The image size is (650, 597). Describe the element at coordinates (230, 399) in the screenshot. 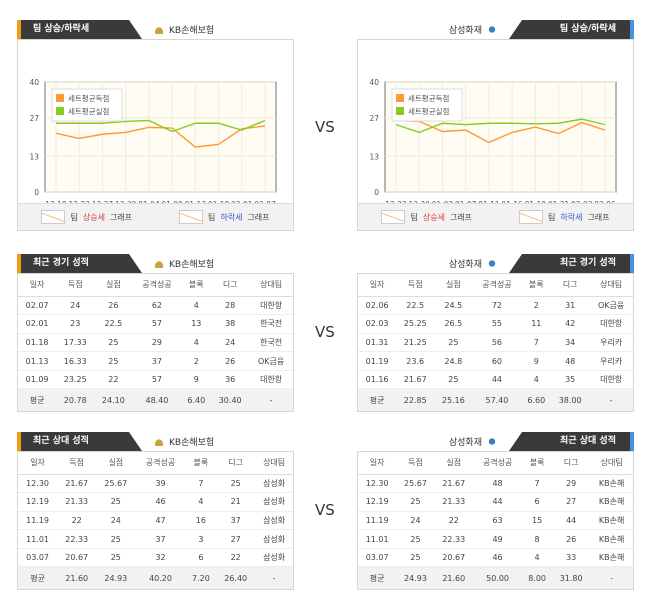

I see `cell: 30.40` at that location.